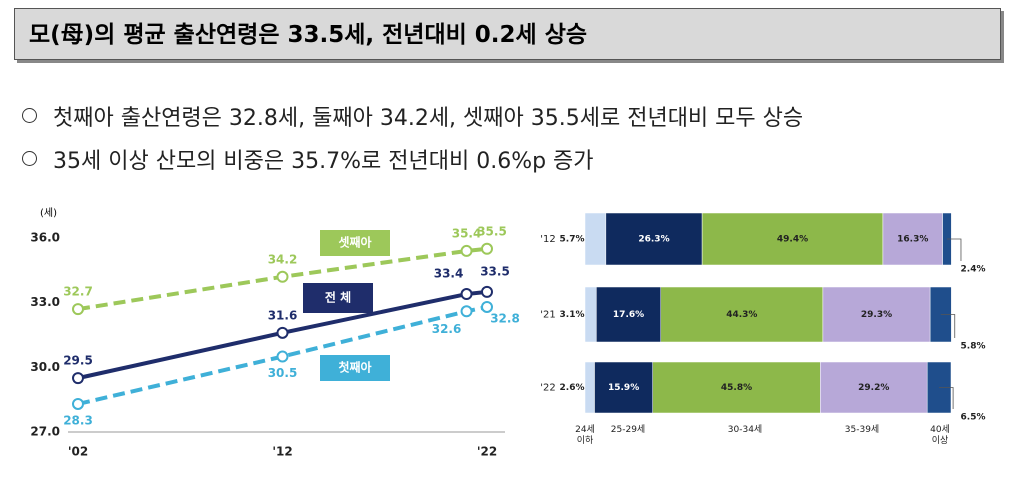 This screenshot has width=1014, height=480. What do you see at coordinates (572, 240) in the screenshot?
I see `data-label: 5.7%` at bounding box center [572, 240].